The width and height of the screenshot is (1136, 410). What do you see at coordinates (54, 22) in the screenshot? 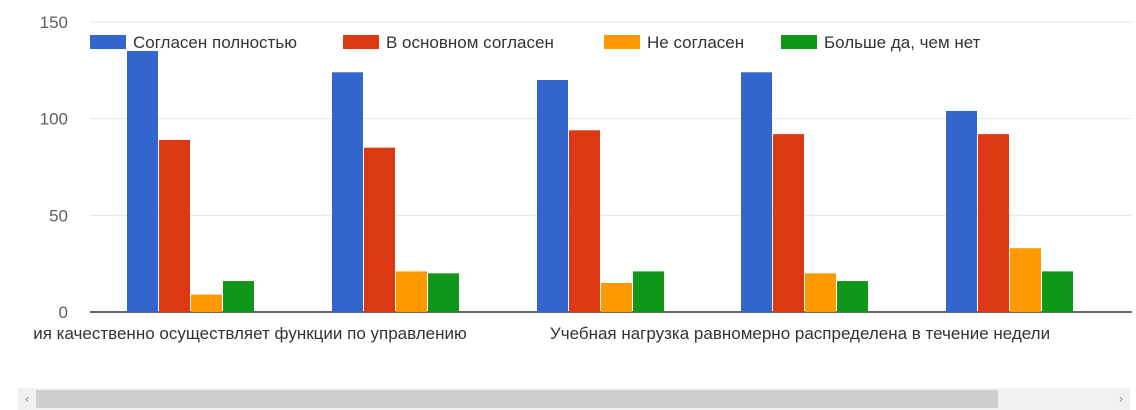
I see `y-tick-label: 150` at bounding box center [54, 22].